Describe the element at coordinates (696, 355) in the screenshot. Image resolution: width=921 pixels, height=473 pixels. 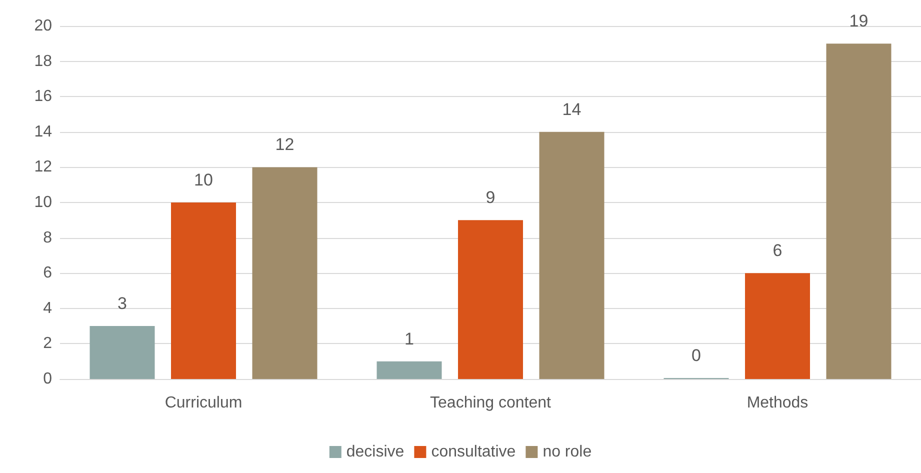
I see `data-label: 0` at that location.